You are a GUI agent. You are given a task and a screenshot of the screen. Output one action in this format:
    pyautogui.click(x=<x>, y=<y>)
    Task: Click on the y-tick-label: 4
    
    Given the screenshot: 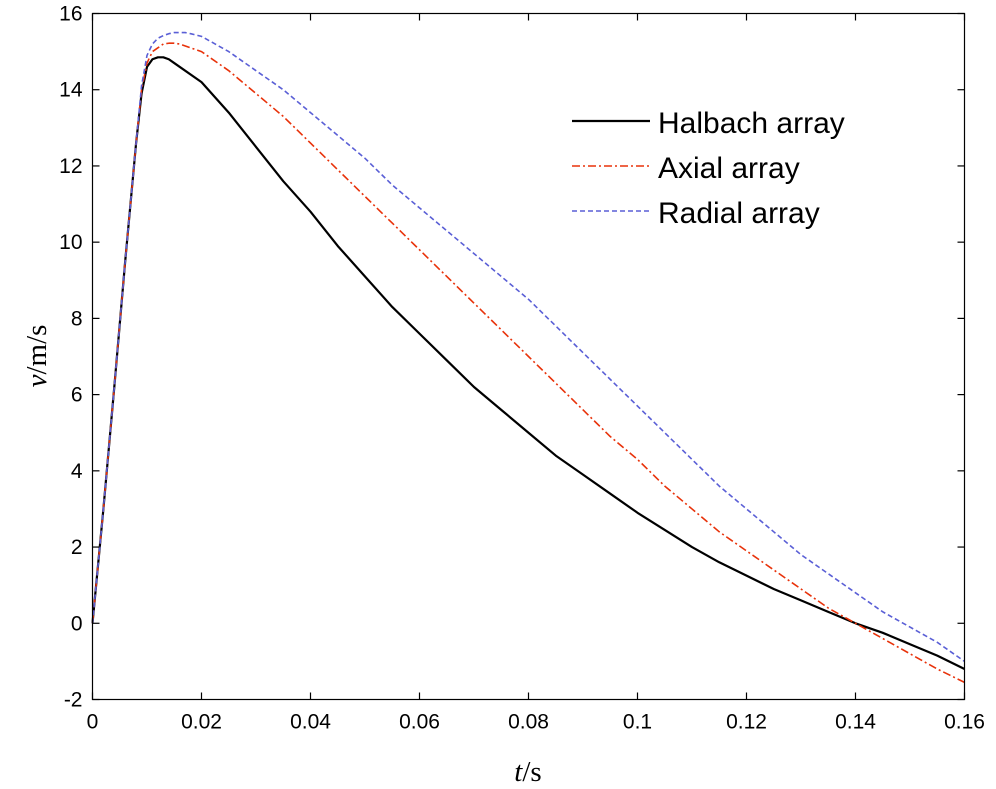 What is the action you would take?
    pyautogui.click(x=77, y=471)
    